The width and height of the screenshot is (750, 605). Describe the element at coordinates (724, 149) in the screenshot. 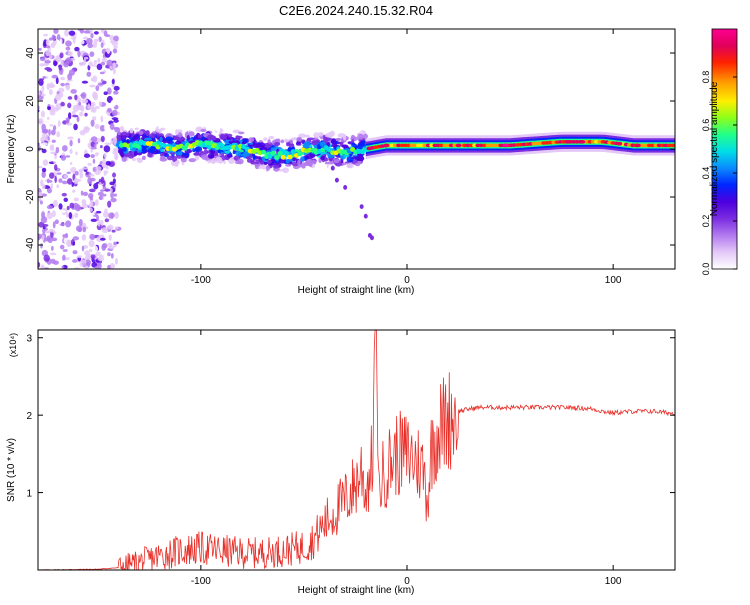

I see `colorbar-gradient` at that location.